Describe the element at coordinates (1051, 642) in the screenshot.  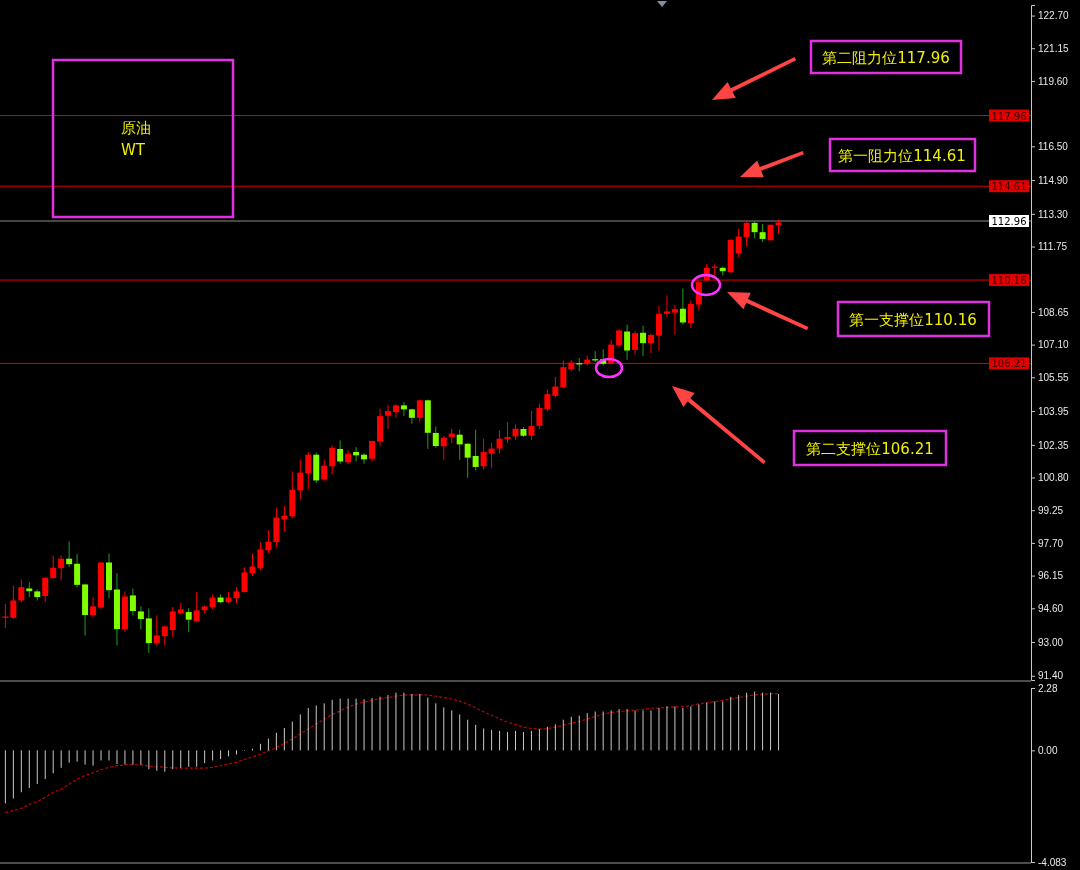
I see `y-tick-label: 93.00` at that location.